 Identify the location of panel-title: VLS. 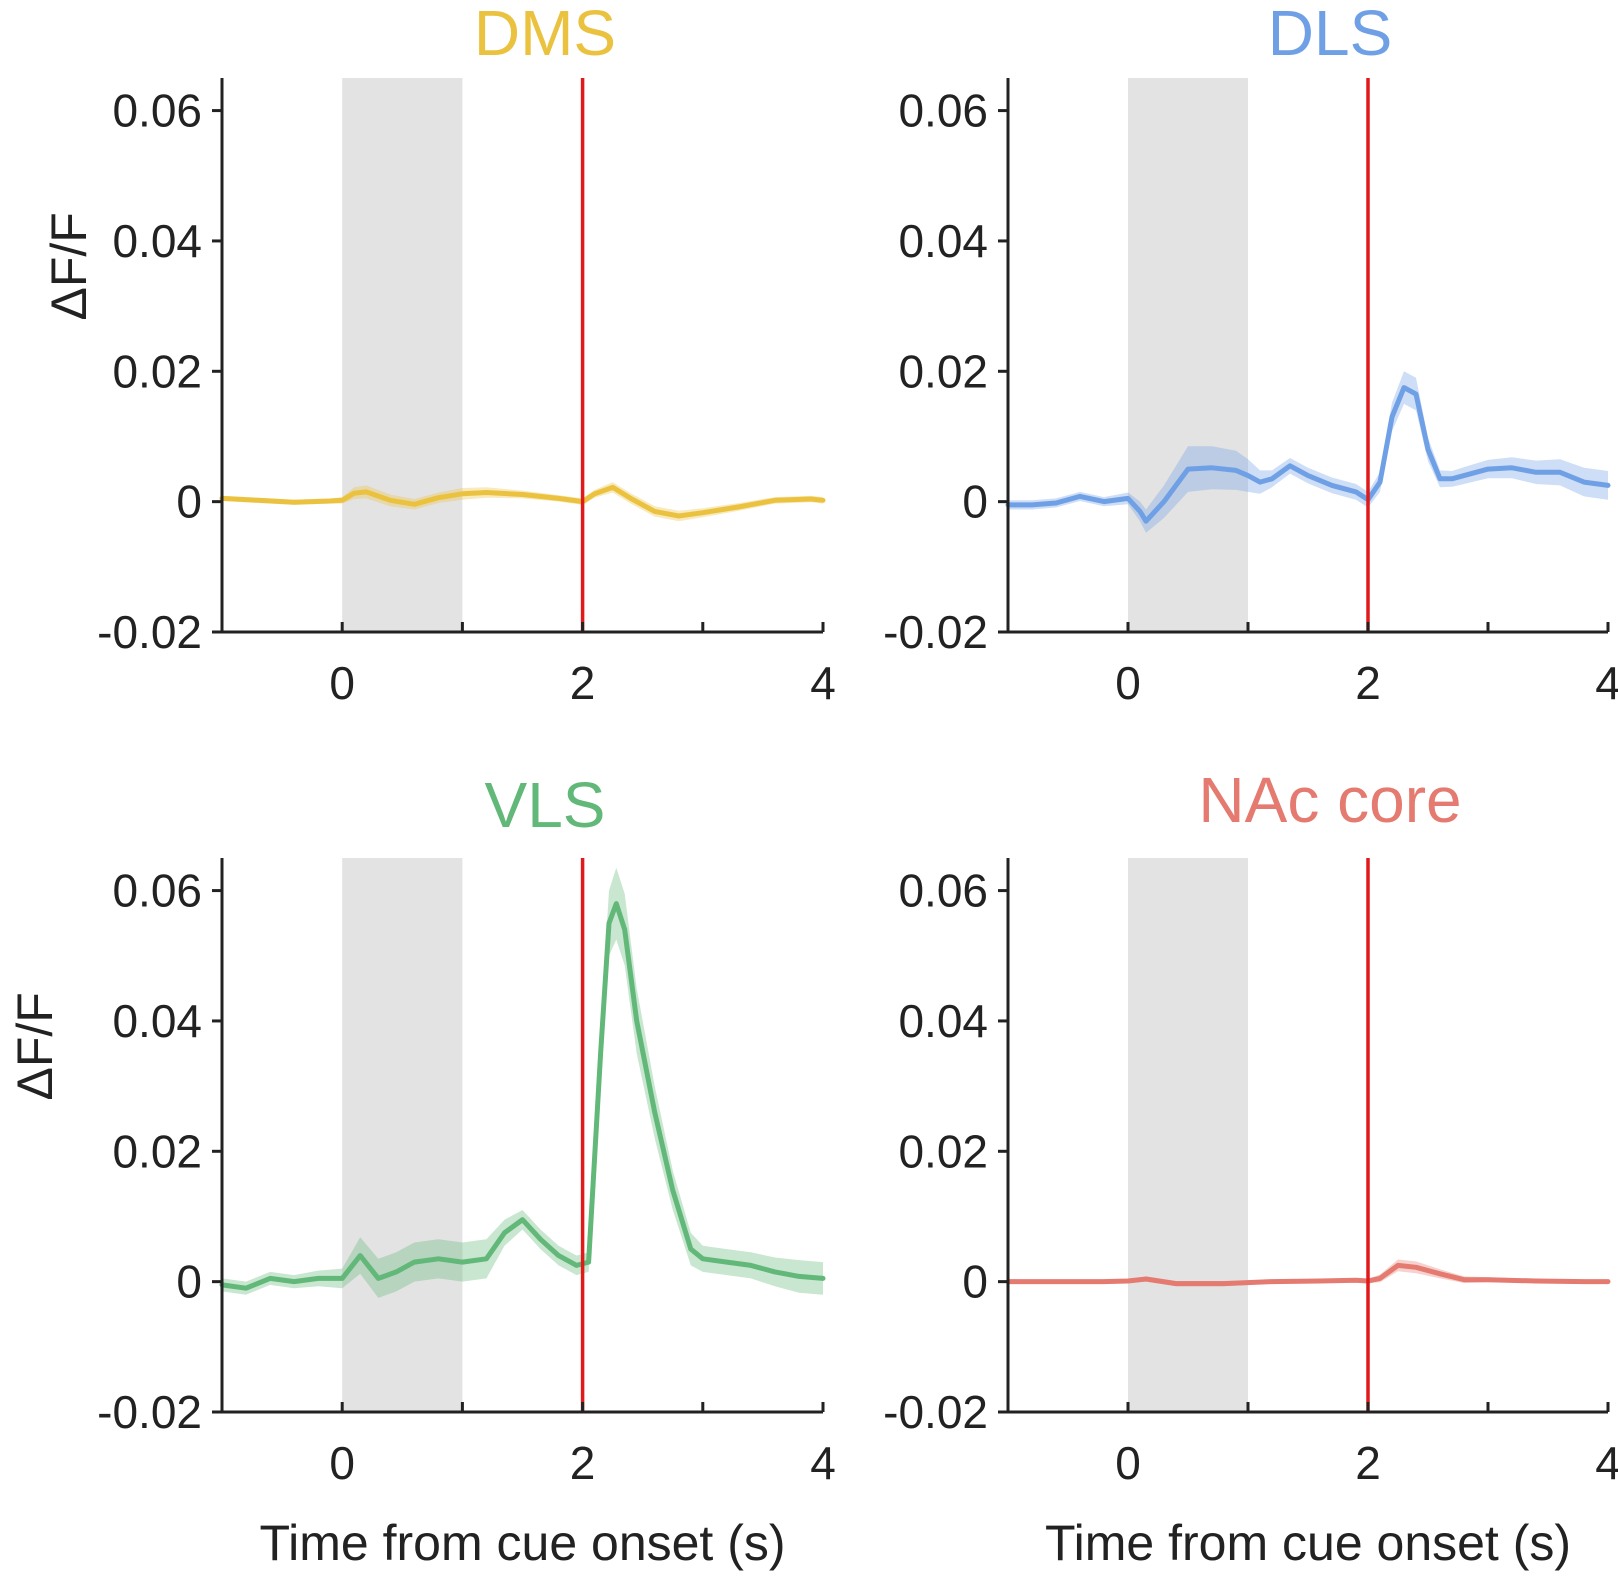
(545, 805).